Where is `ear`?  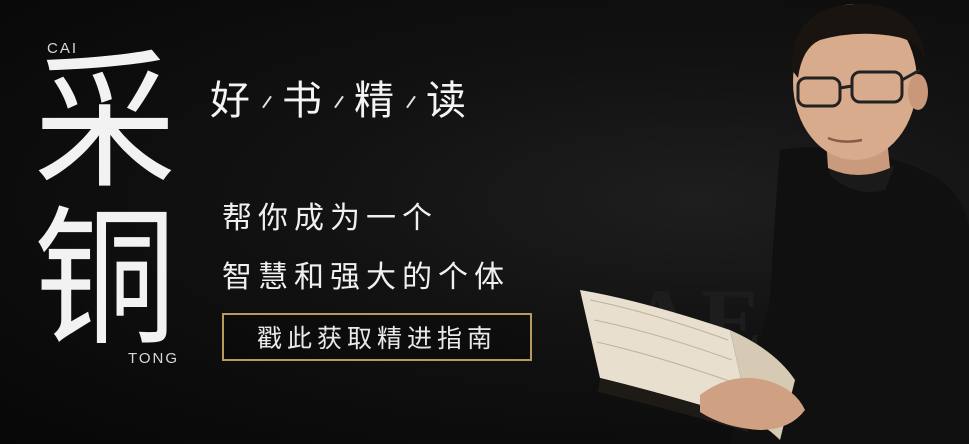 ear is located at coordinates (918, 92).